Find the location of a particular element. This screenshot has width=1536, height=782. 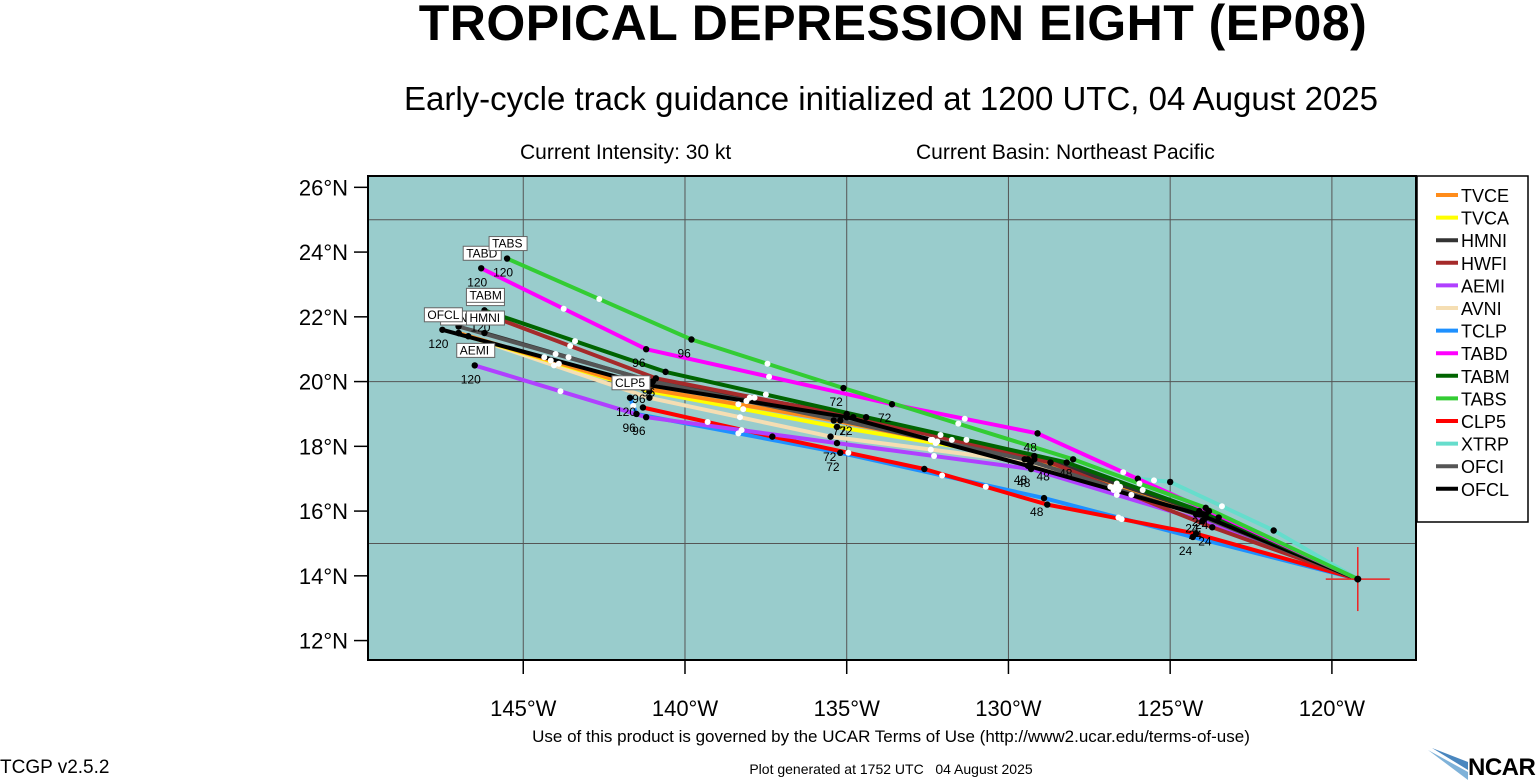

legend-label-hmni: HMNI is located at coordinates (1484, 241).